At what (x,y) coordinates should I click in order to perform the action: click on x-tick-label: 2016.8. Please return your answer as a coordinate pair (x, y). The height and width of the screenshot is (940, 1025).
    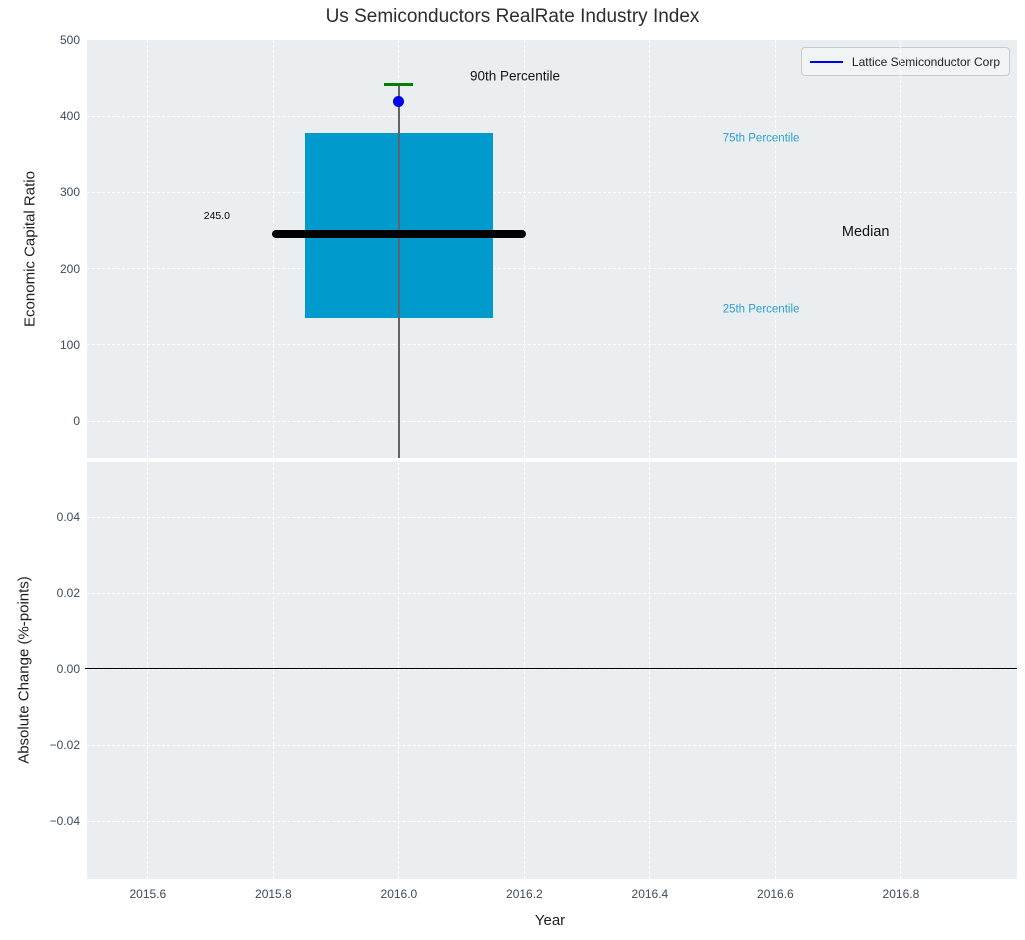
    Looking at the image, I should click on (901, 894).